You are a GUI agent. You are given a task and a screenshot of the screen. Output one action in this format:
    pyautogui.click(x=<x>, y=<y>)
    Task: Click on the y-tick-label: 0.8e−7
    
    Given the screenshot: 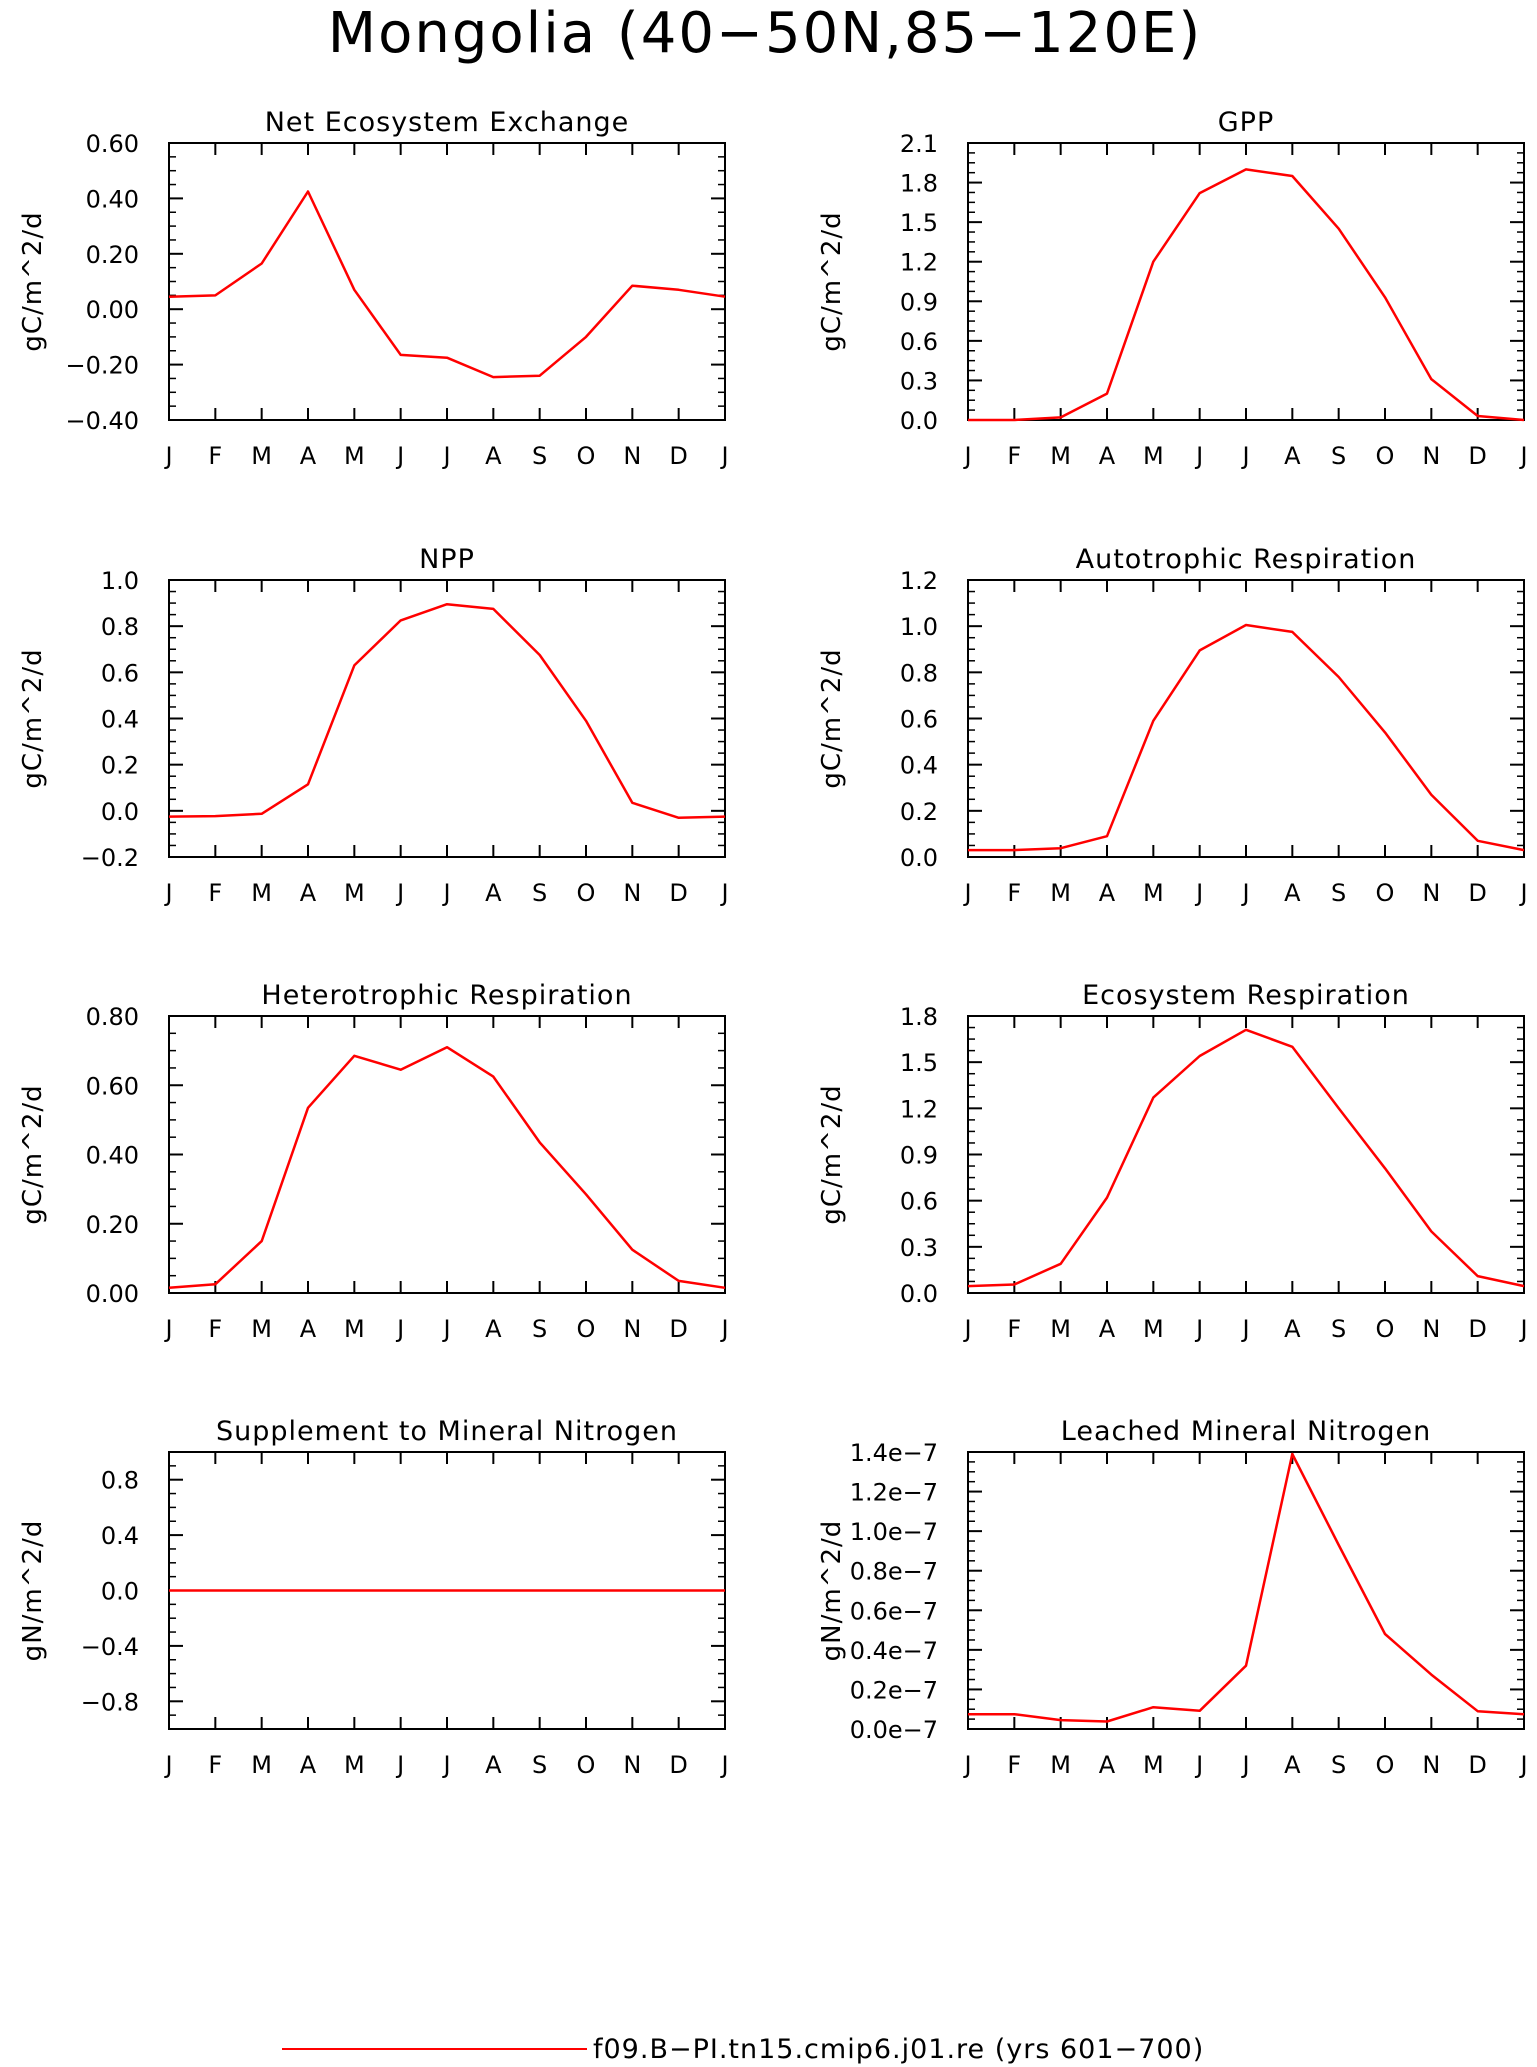 What is the action you would take?
    pyautogui.click(x=894, y=1572)
    